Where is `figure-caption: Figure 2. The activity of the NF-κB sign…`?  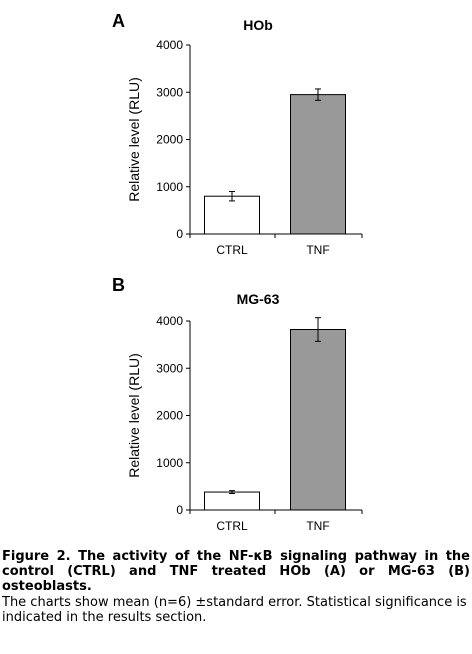 figure-caption: Figure 2. The activity of the NF-κB sign… is located at coordinates (236, 587).